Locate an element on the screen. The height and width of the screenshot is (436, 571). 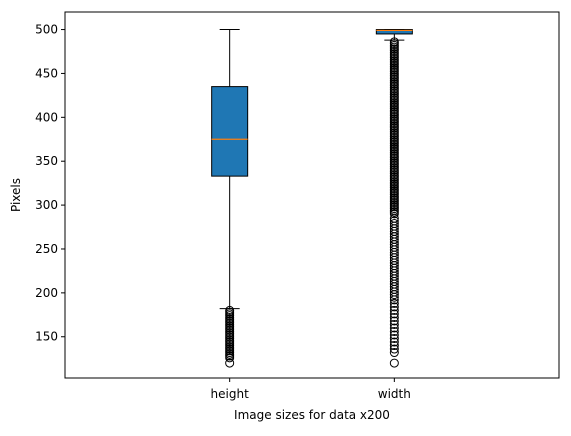
y-tick-label: 450 is located at coordinates (46, 73).